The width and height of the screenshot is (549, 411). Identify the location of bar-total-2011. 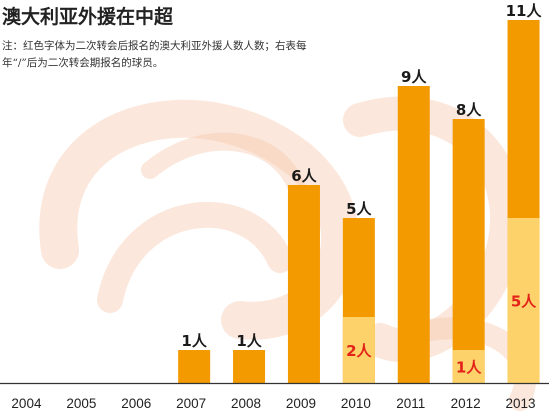
(413, 234).